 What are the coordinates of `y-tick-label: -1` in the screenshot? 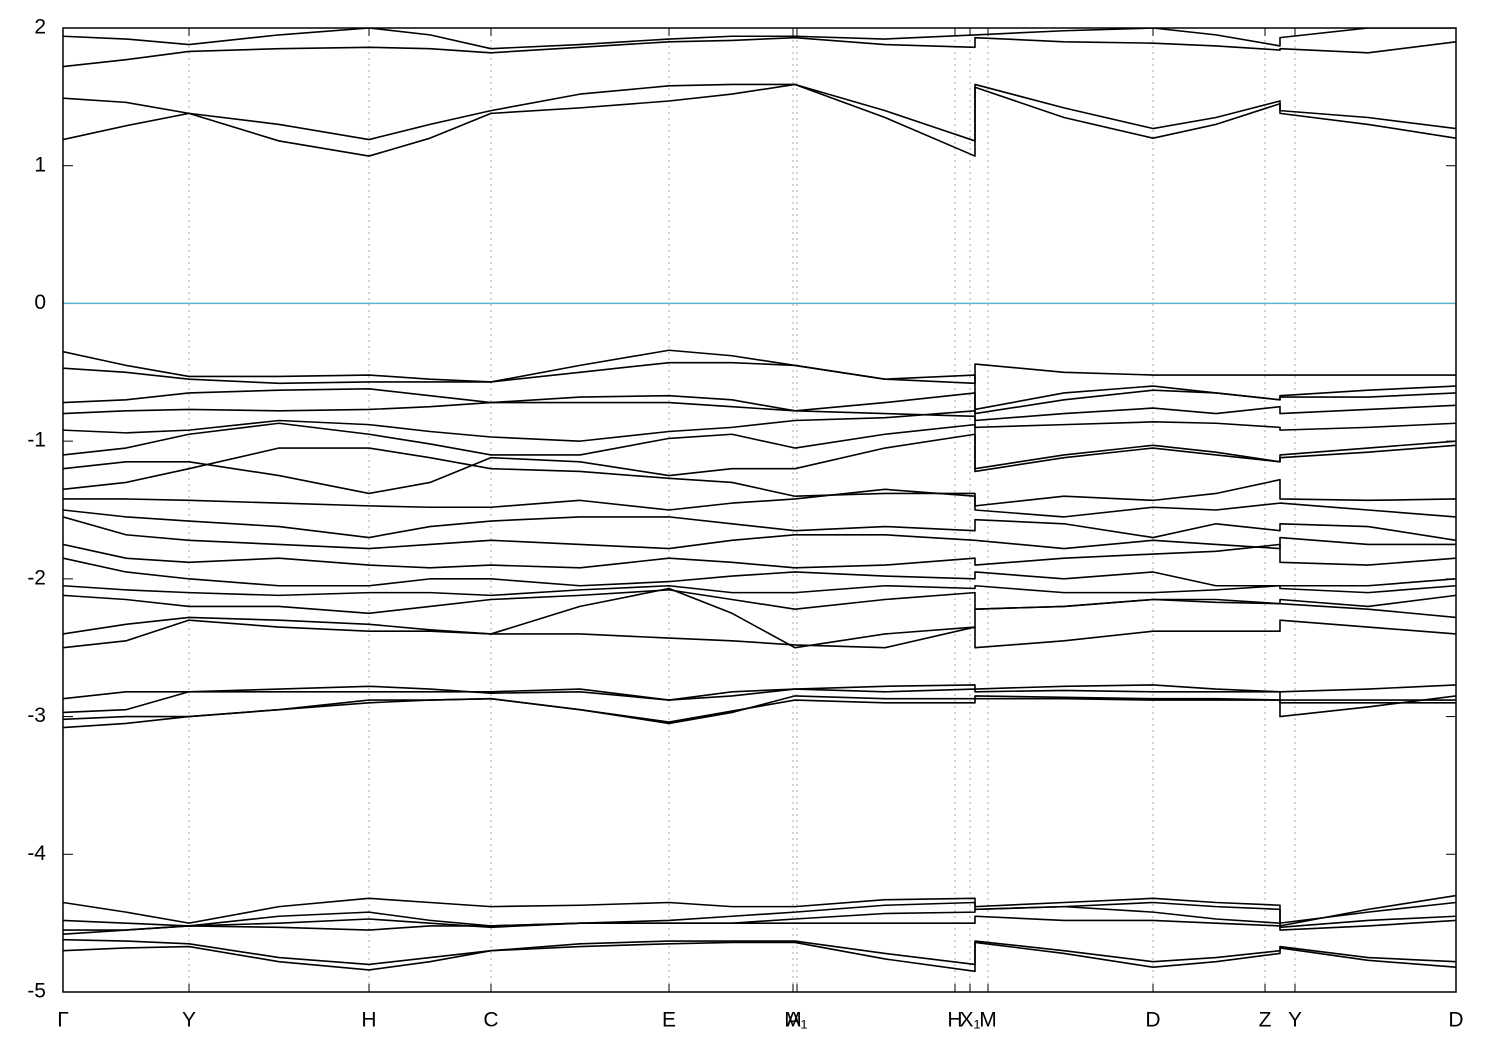 It's located at (36, 440).